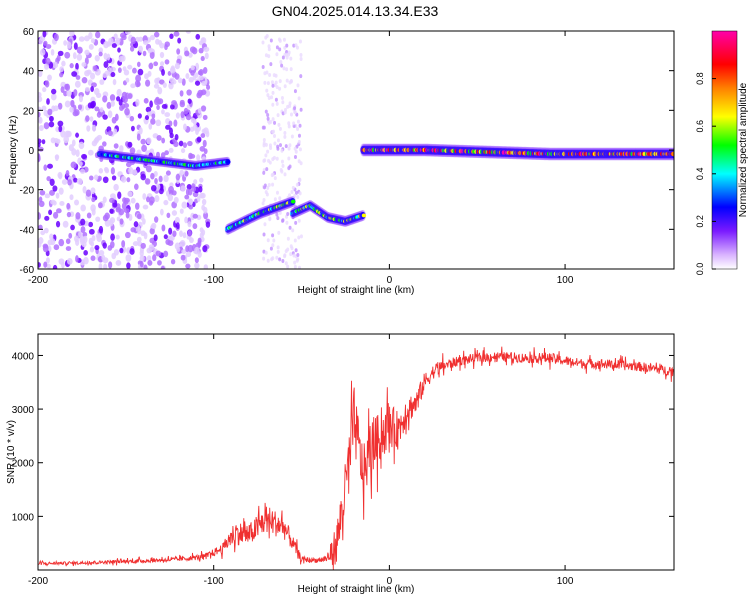 This screenshot has width=750, height=600. Describe the element at coordinates (700, 126) in the screenshot. I see `colorbar-tick-label: 0.6` at that location.